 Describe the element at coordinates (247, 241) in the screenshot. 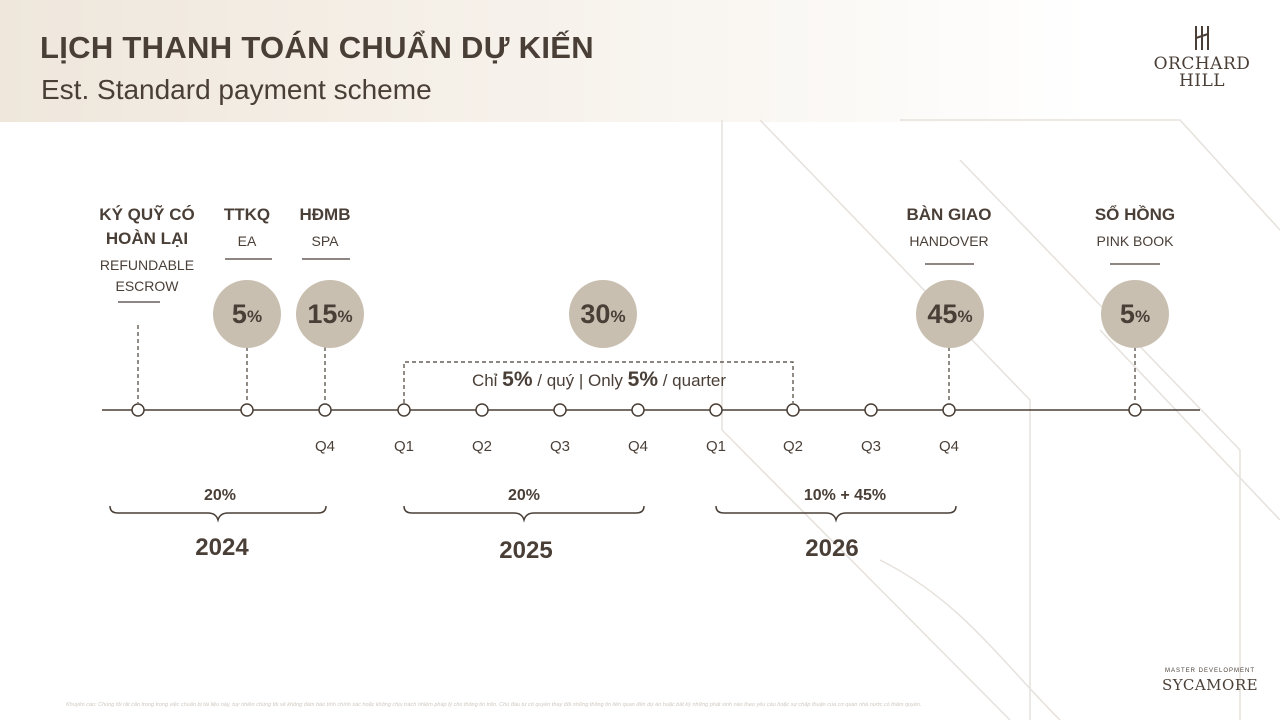

I see `milestone-en-line1: EA` at that location.